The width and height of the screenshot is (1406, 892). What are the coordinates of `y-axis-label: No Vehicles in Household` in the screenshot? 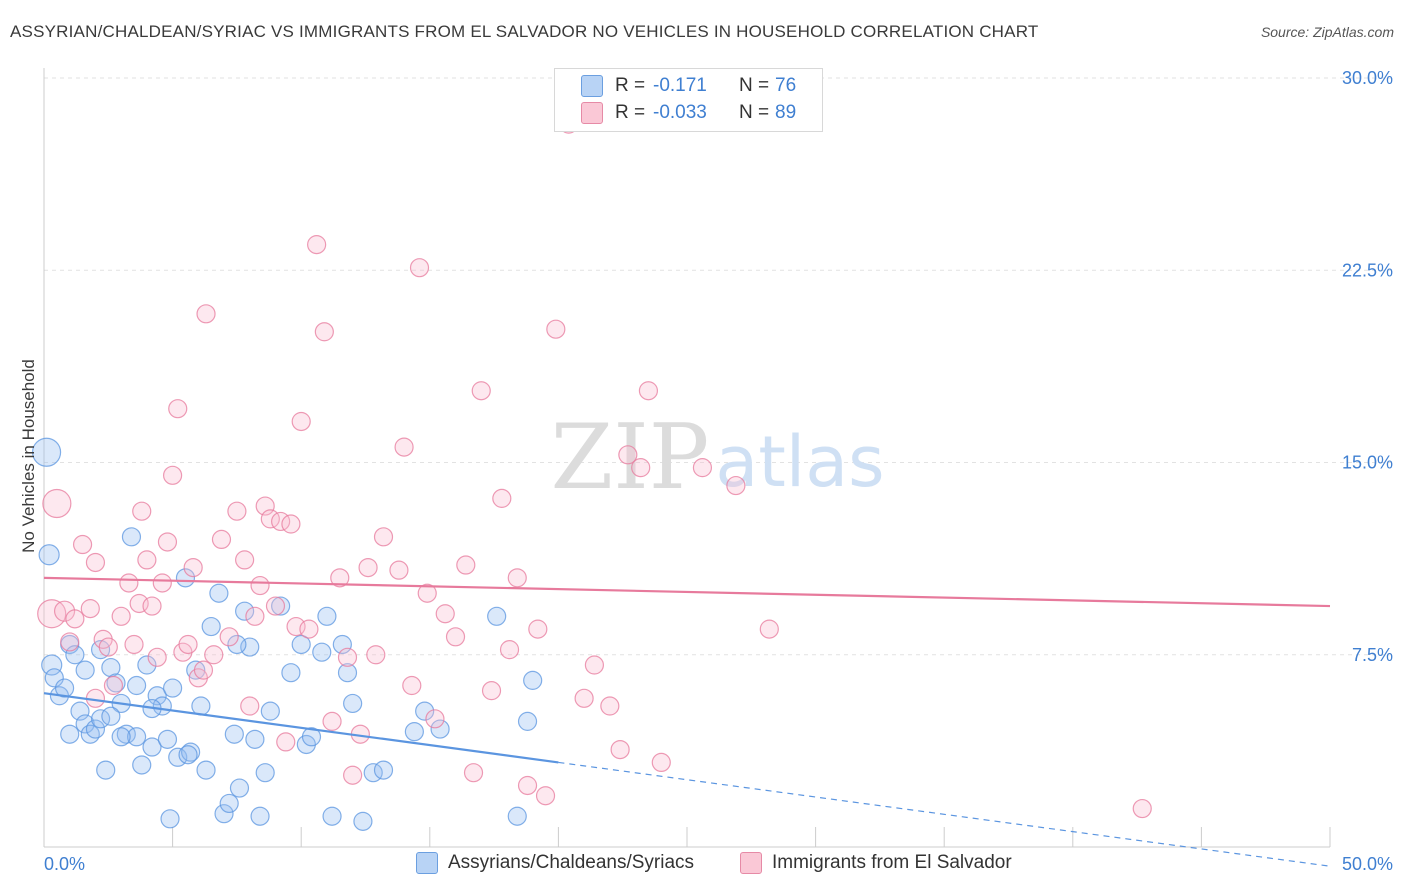 It's located at (28, 456).